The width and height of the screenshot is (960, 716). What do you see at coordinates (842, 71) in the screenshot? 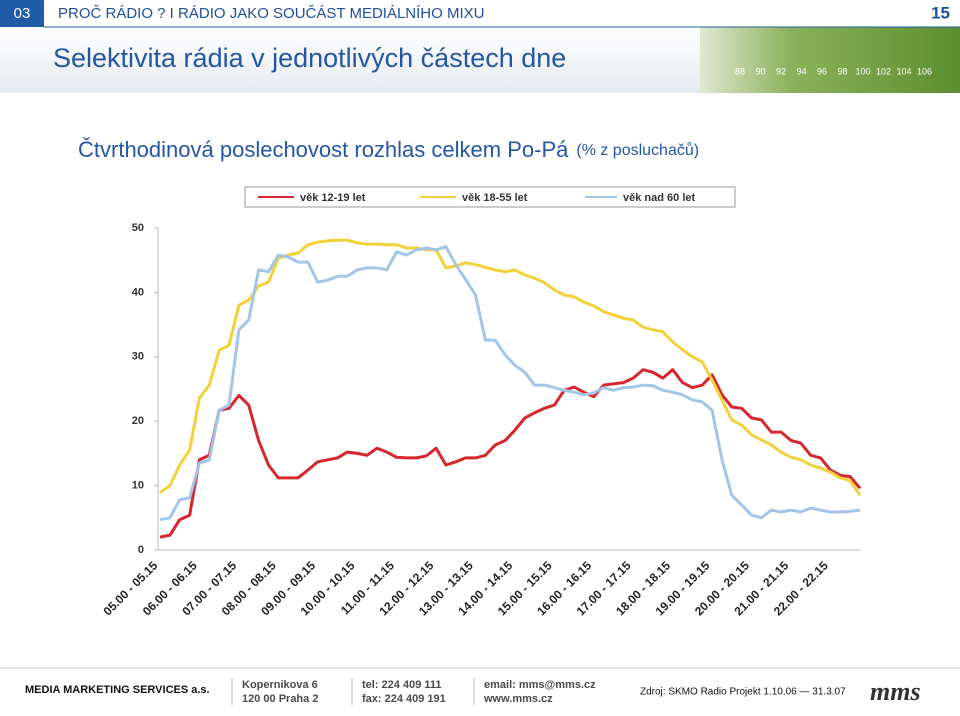
I see `frequency-label: 98` at bounding box center [842, 71].